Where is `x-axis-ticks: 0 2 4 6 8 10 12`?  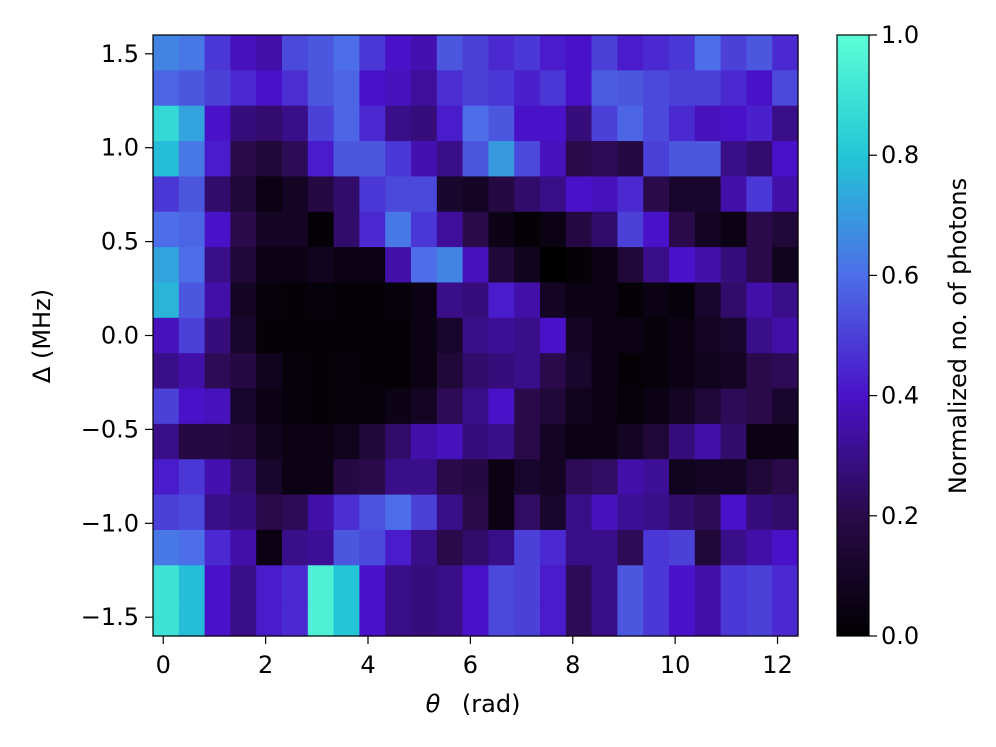
x-axis-ticks: 0 2 4 6 8 10 12 is located at coordinates (474, 657).